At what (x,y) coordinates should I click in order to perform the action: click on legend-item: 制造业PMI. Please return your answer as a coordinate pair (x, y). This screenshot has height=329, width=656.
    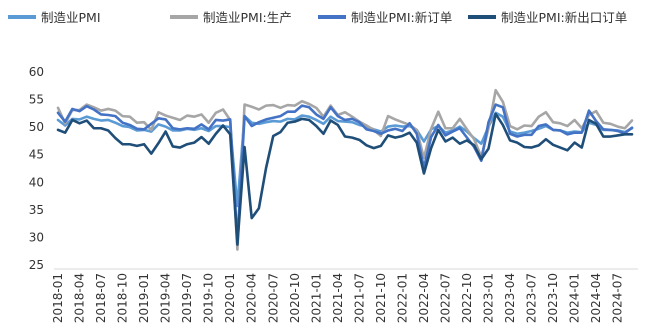
    Looking at the image, I should click on (54, 17).